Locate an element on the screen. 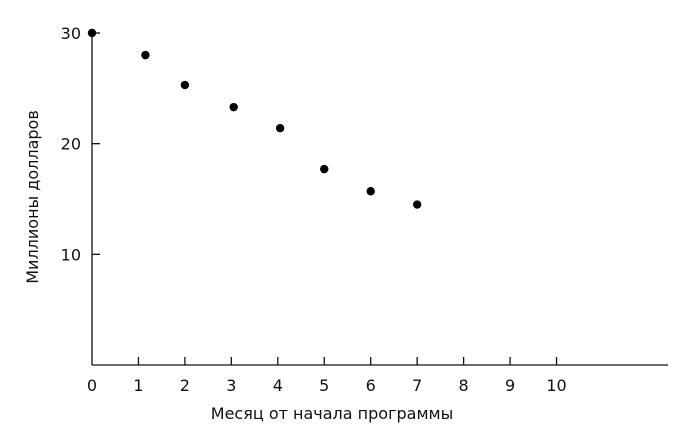  x-tick-label: 8 is located at coordinates (464, 385).